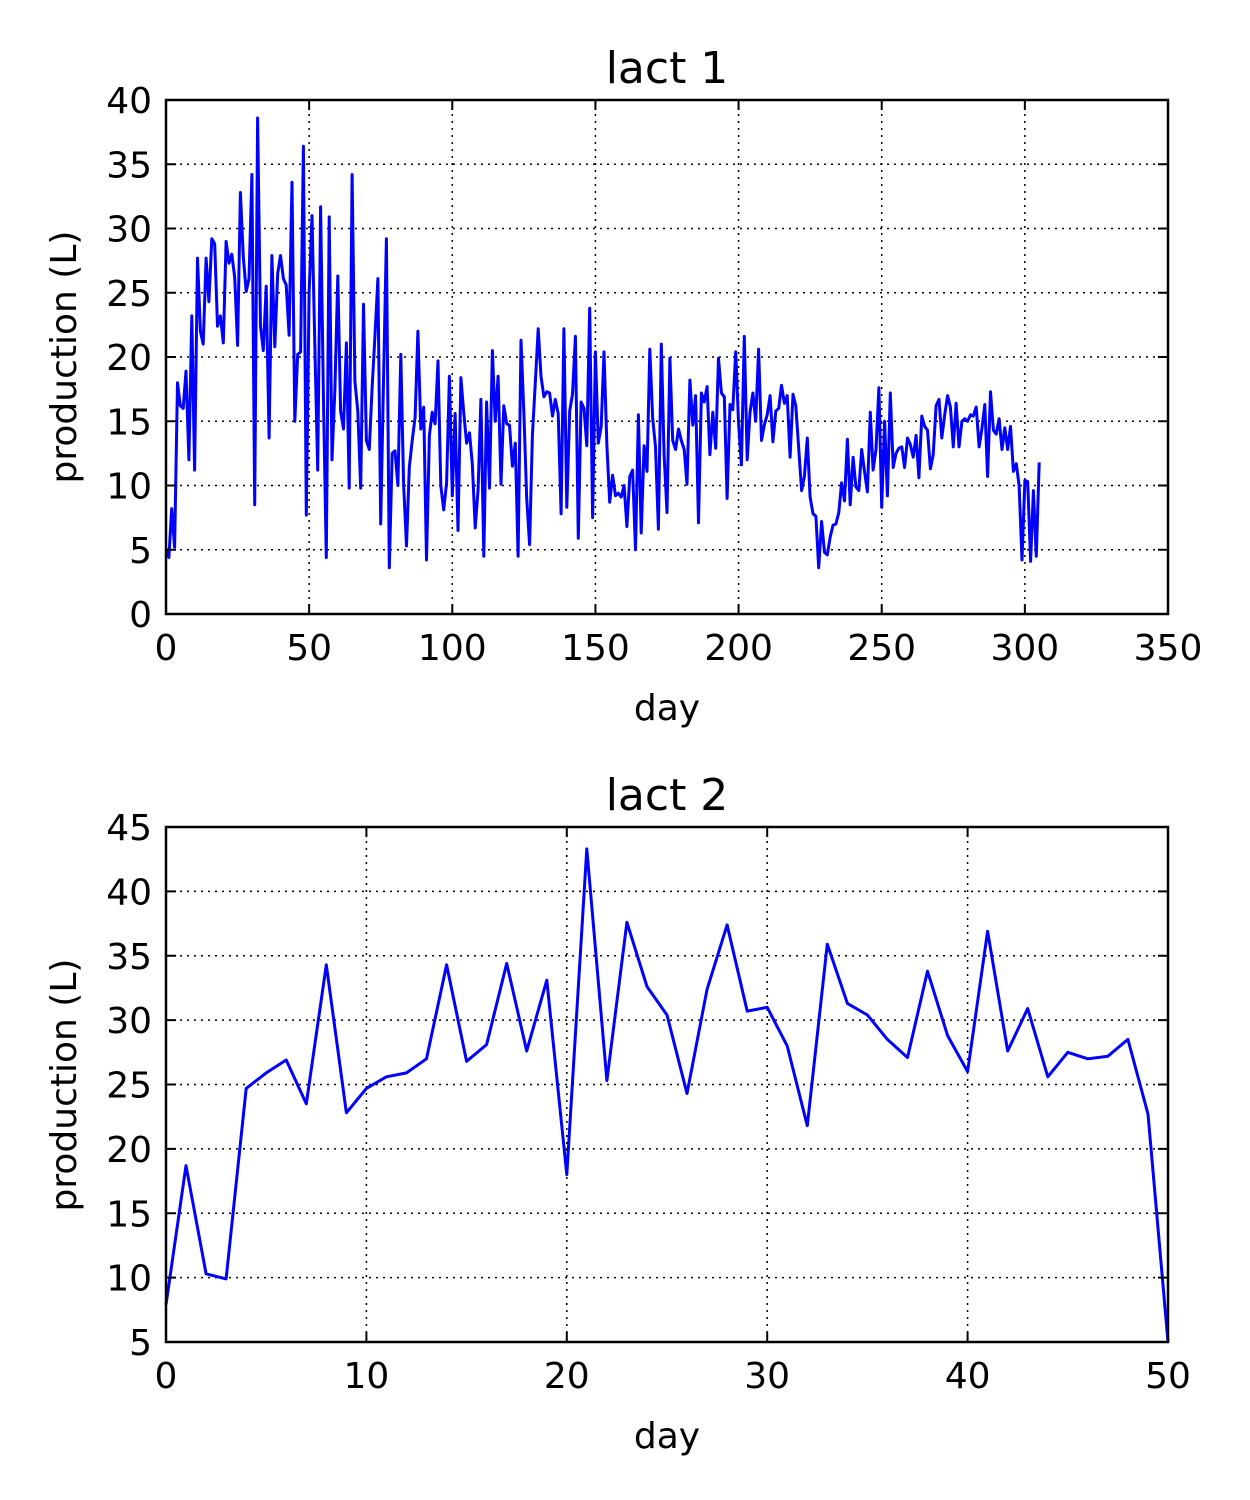  Describe the element at coordinates (738, 648) in the screenshot. I see `x-tick-label: 200` at that location.